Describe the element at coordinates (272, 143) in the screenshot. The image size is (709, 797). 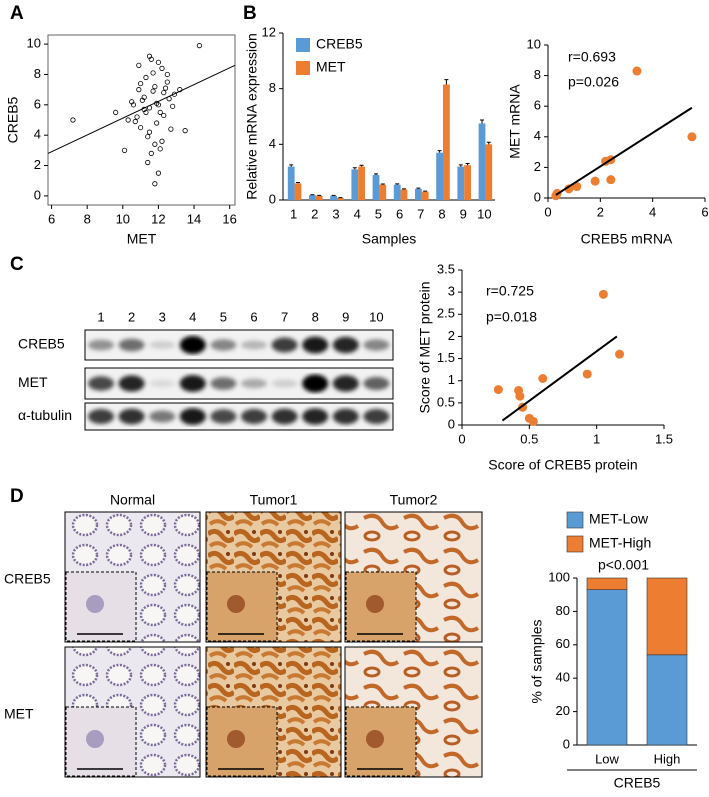
I see `y-tick-label: 4` at that location.